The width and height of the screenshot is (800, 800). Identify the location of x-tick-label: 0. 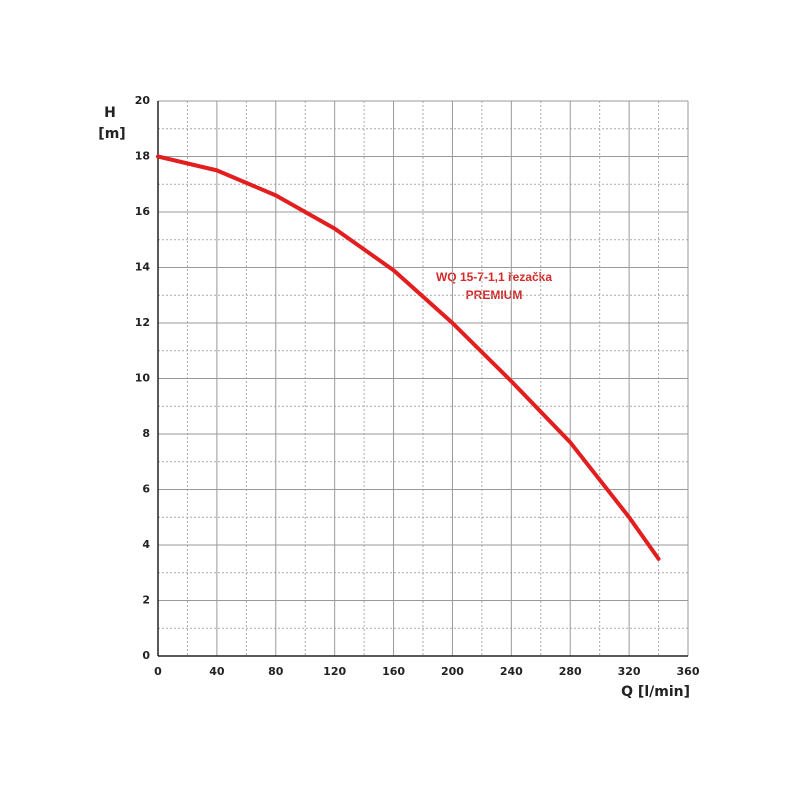
(158, 671).